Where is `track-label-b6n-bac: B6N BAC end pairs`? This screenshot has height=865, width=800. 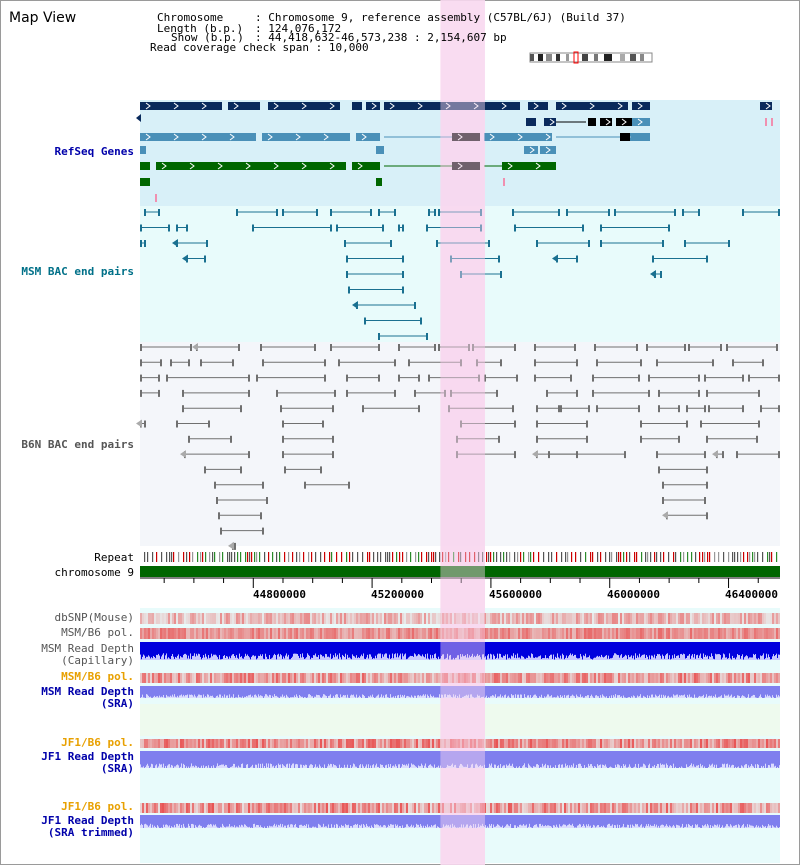
track-label-b6n-bac: B6N BAC end pairs is located at coordinates (77, 444).